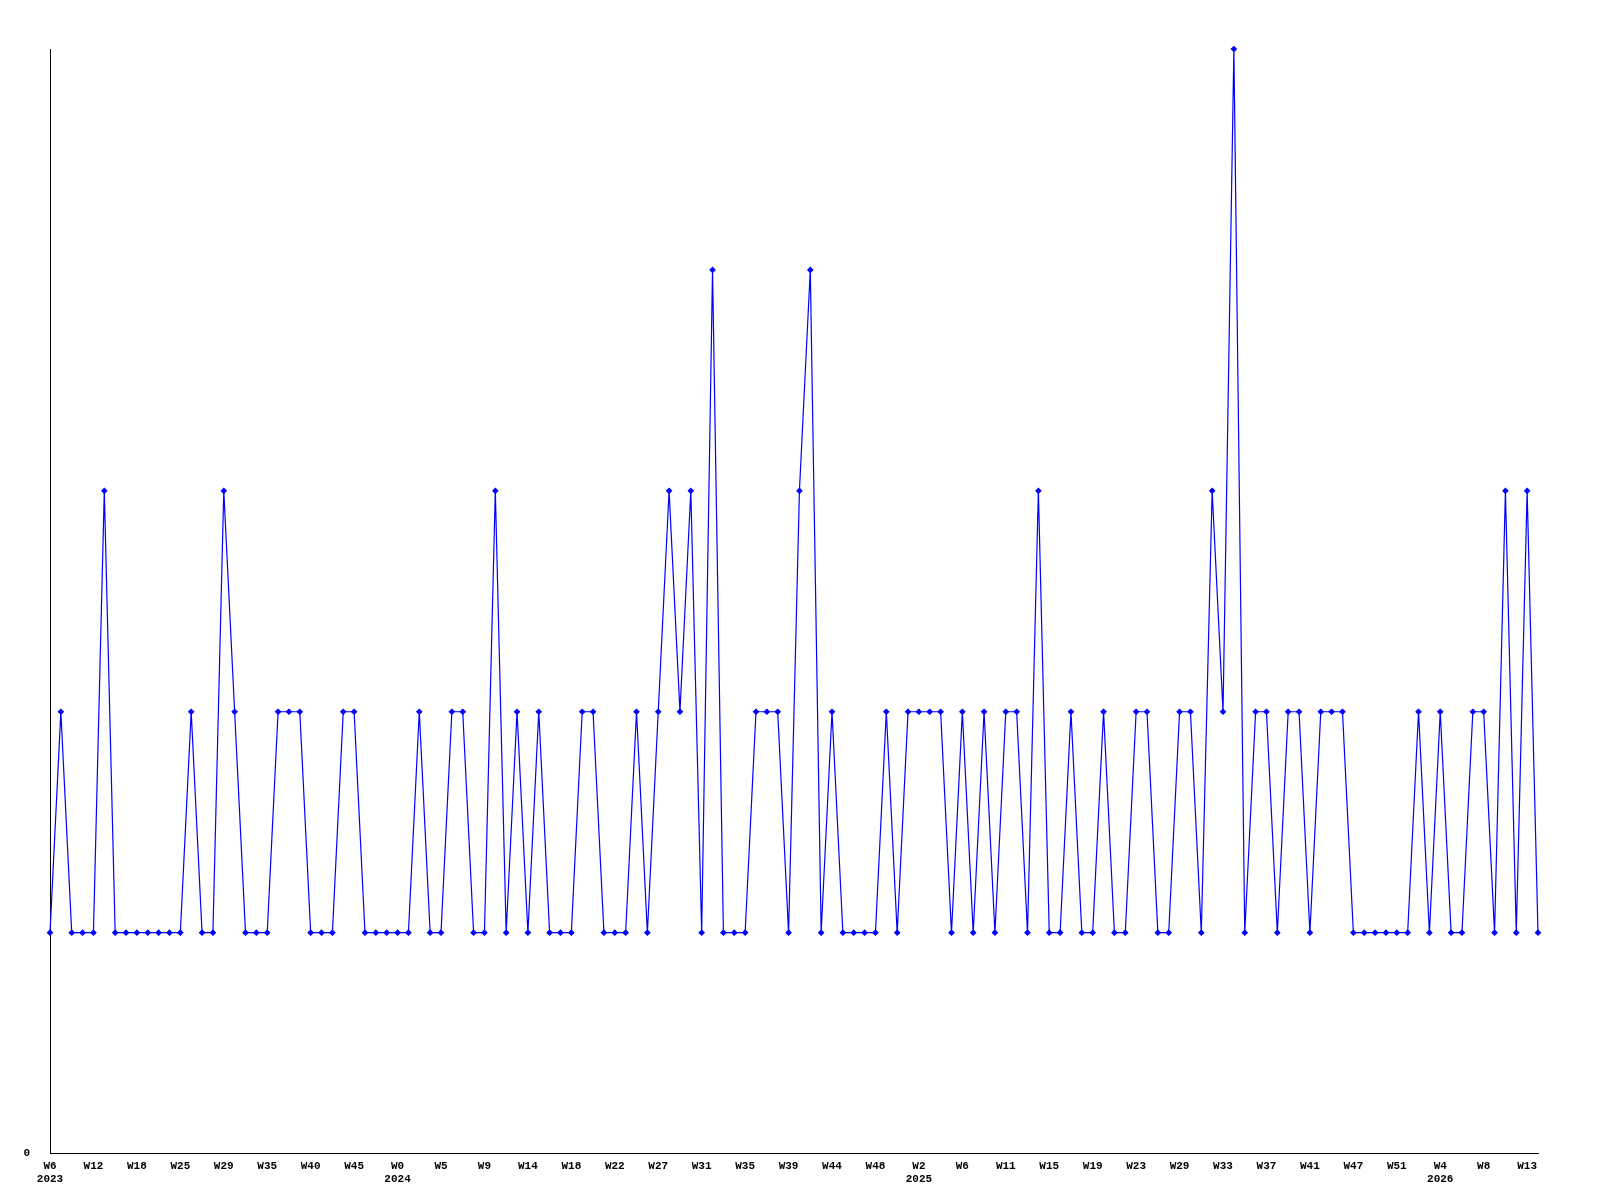 Image resolution: width=1600 pixels, height=1200 pixels. What do you see at coordinates (310, 1165) in the screenshot?
I see `x-tick-label: W40` at bounding box center [310, 1165].